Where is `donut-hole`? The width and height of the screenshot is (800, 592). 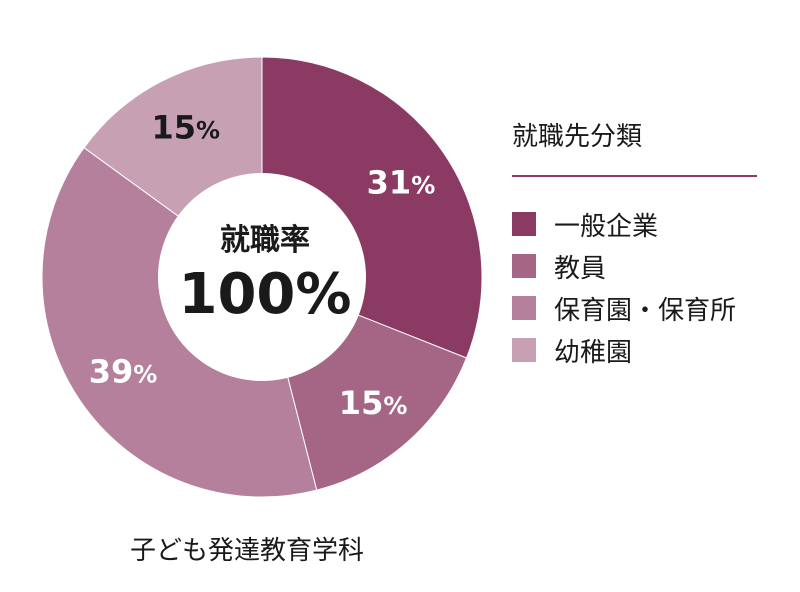 donut-hole is located at coordinates (262, 277).